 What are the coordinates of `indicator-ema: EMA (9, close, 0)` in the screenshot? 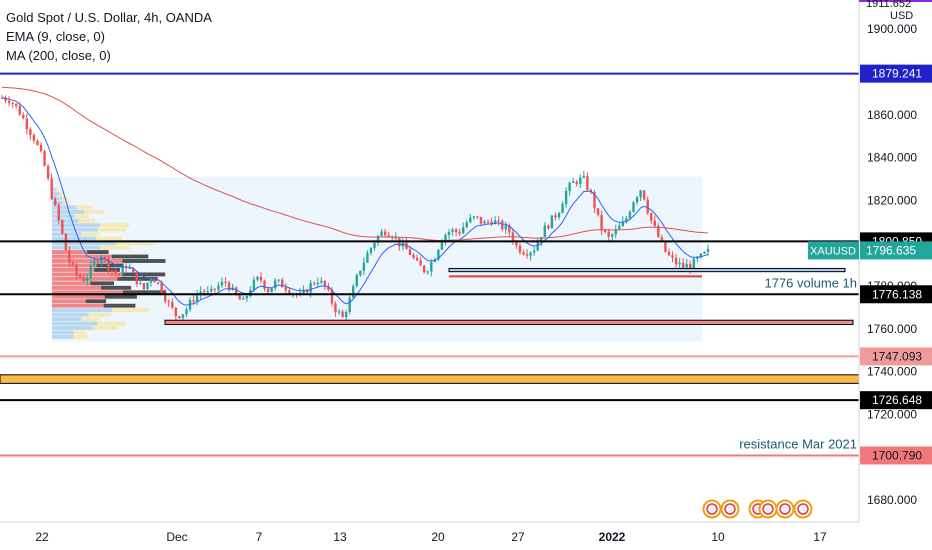 It's located at (55, 36).